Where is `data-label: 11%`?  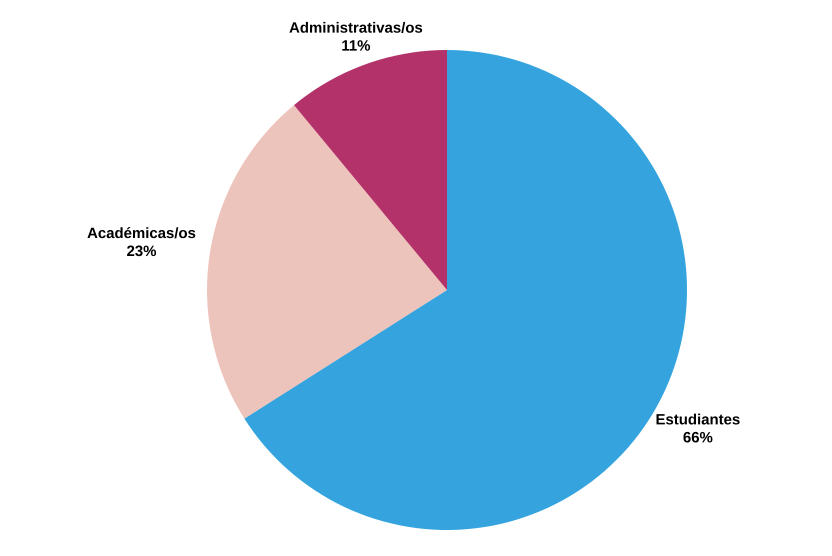
data-label: 11% is located at coordinates (356, 45).